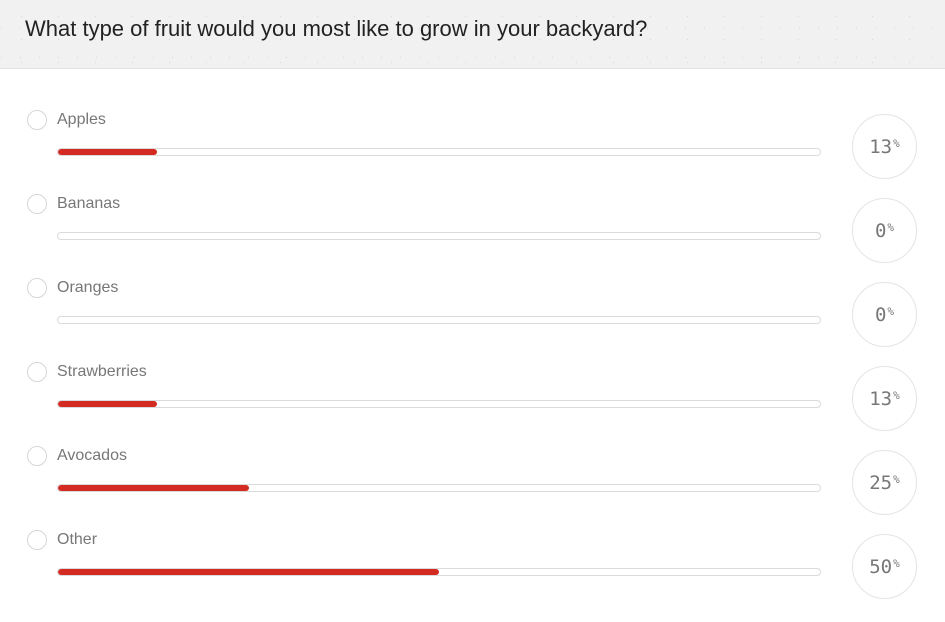  I want to click on option-label: Avocados, so click(92, 455).